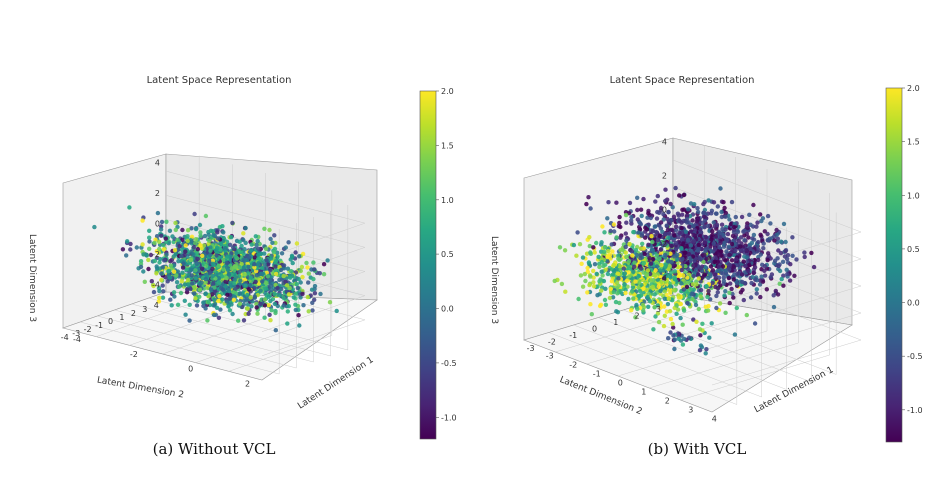  What do you see at coordinates (894, 265) in the screenshot?
I see `colorbar-gradient` at bounding box center [894, 265].